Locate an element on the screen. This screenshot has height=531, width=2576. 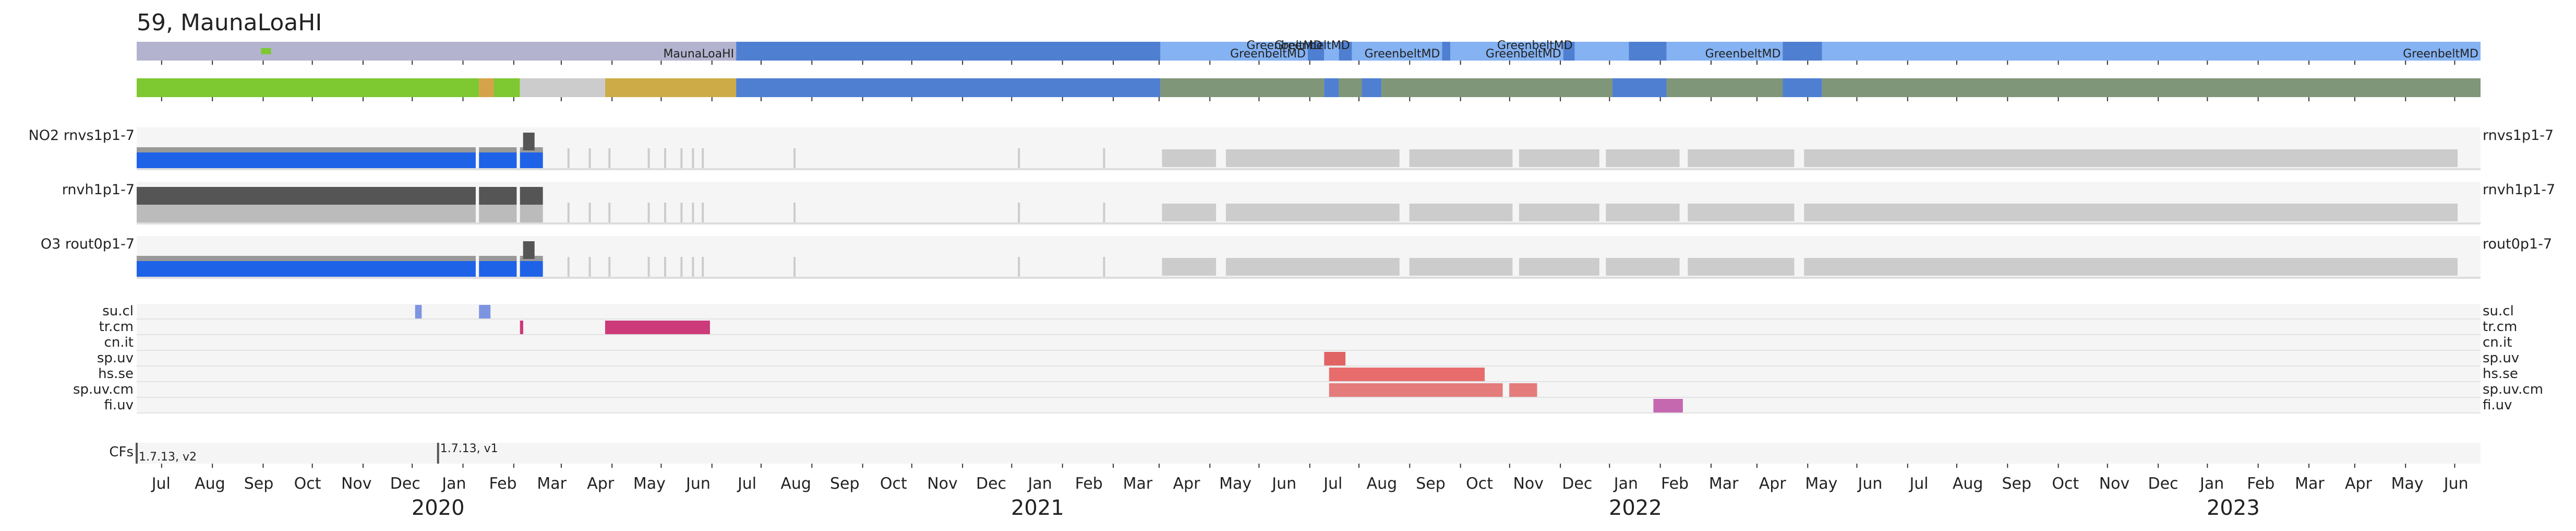
flag-row-label: sp.uv.cm is located at coordinates (103, 390).